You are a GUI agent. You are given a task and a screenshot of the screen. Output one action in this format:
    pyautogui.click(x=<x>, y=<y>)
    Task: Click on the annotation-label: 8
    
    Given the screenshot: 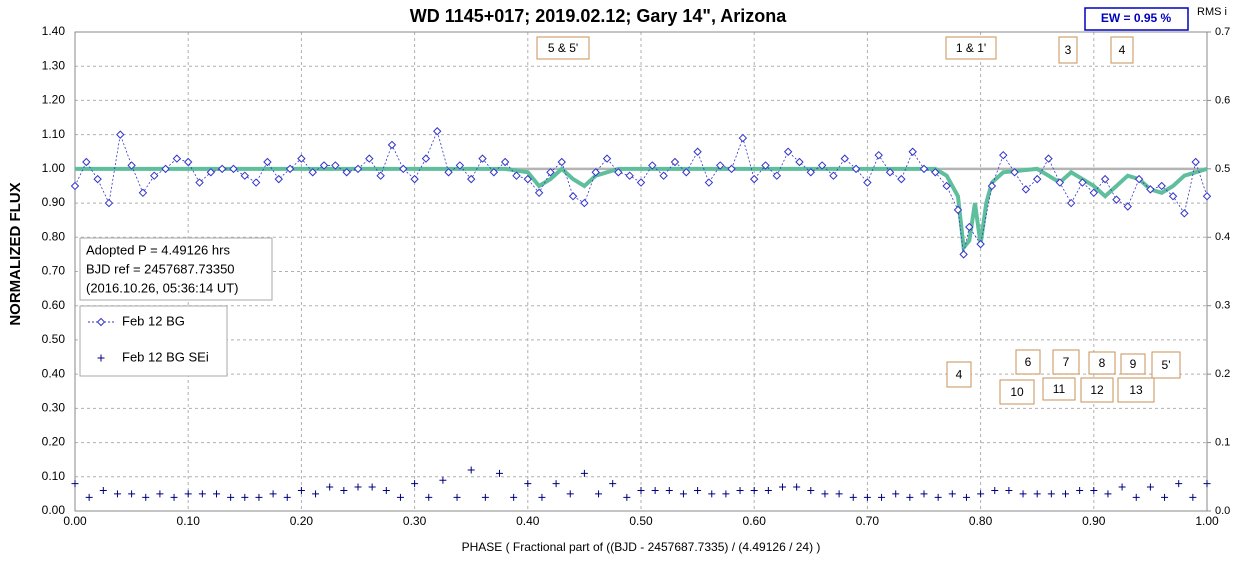 What is the action you would take?
    pyautogui.click(x=1102, y=363)
    